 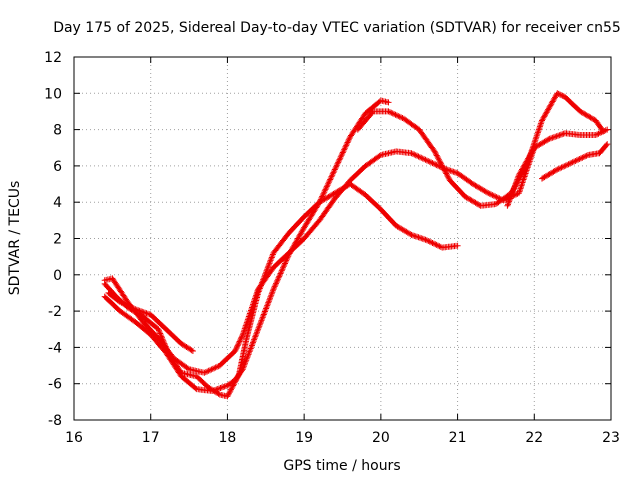 I want to click on y-tick-label: 12, so click(x=53, y=58).